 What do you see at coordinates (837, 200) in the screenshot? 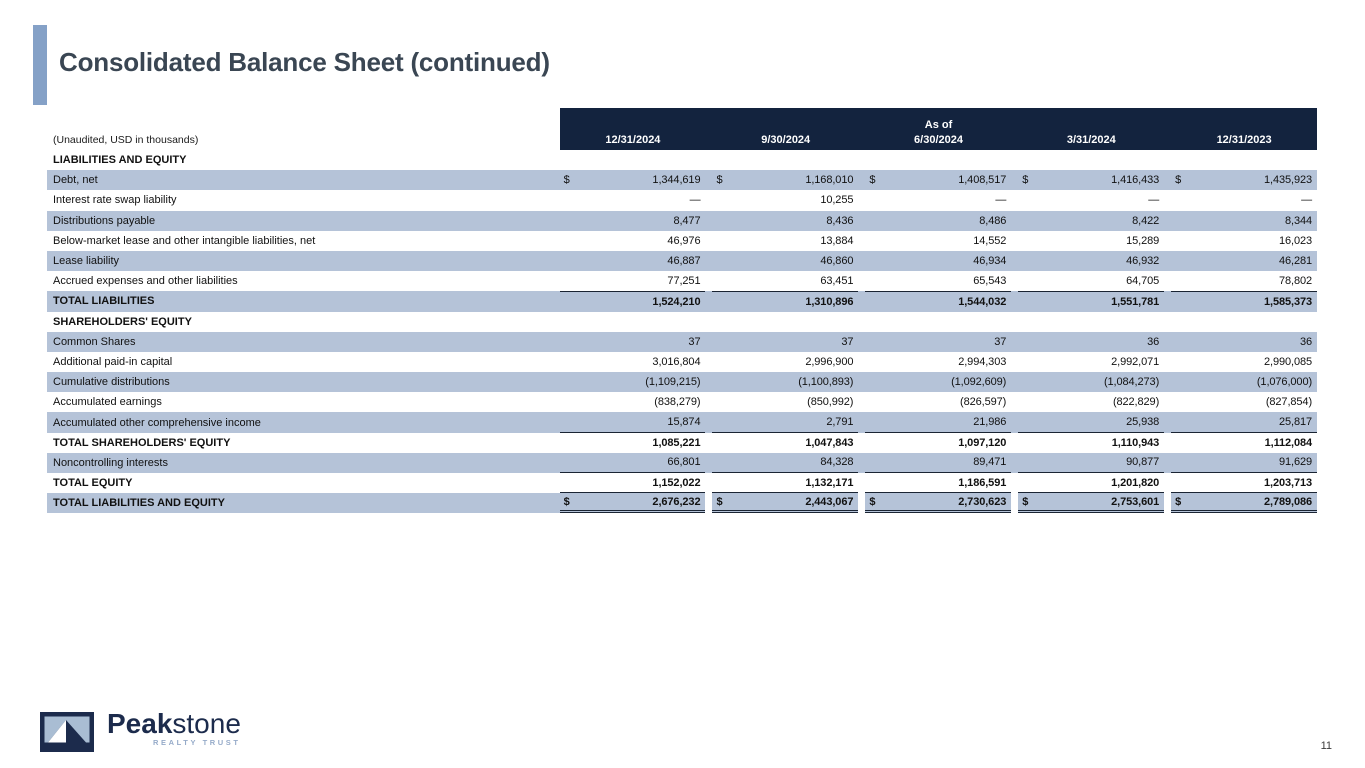
I see `cell-number: 10,255` at bounding box center [837, 200].